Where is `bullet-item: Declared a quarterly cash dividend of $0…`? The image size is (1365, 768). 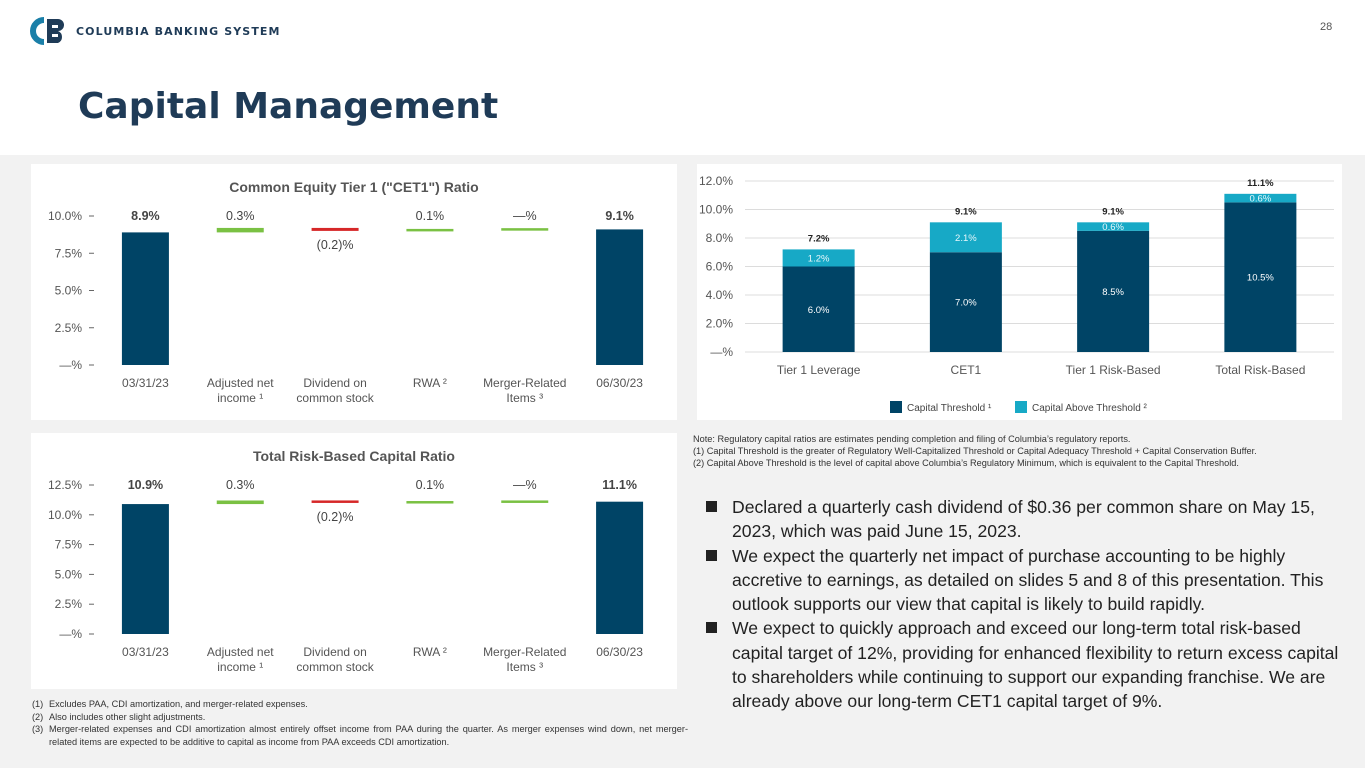
bullet-item: Declared a quarterly cash dividend of $0… is located at coordinates (1025, 519).